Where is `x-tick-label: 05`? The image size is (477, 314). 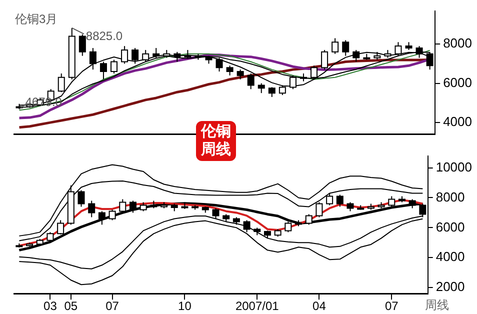
x-tick-label: 05 is located at coordinates (71, 306).